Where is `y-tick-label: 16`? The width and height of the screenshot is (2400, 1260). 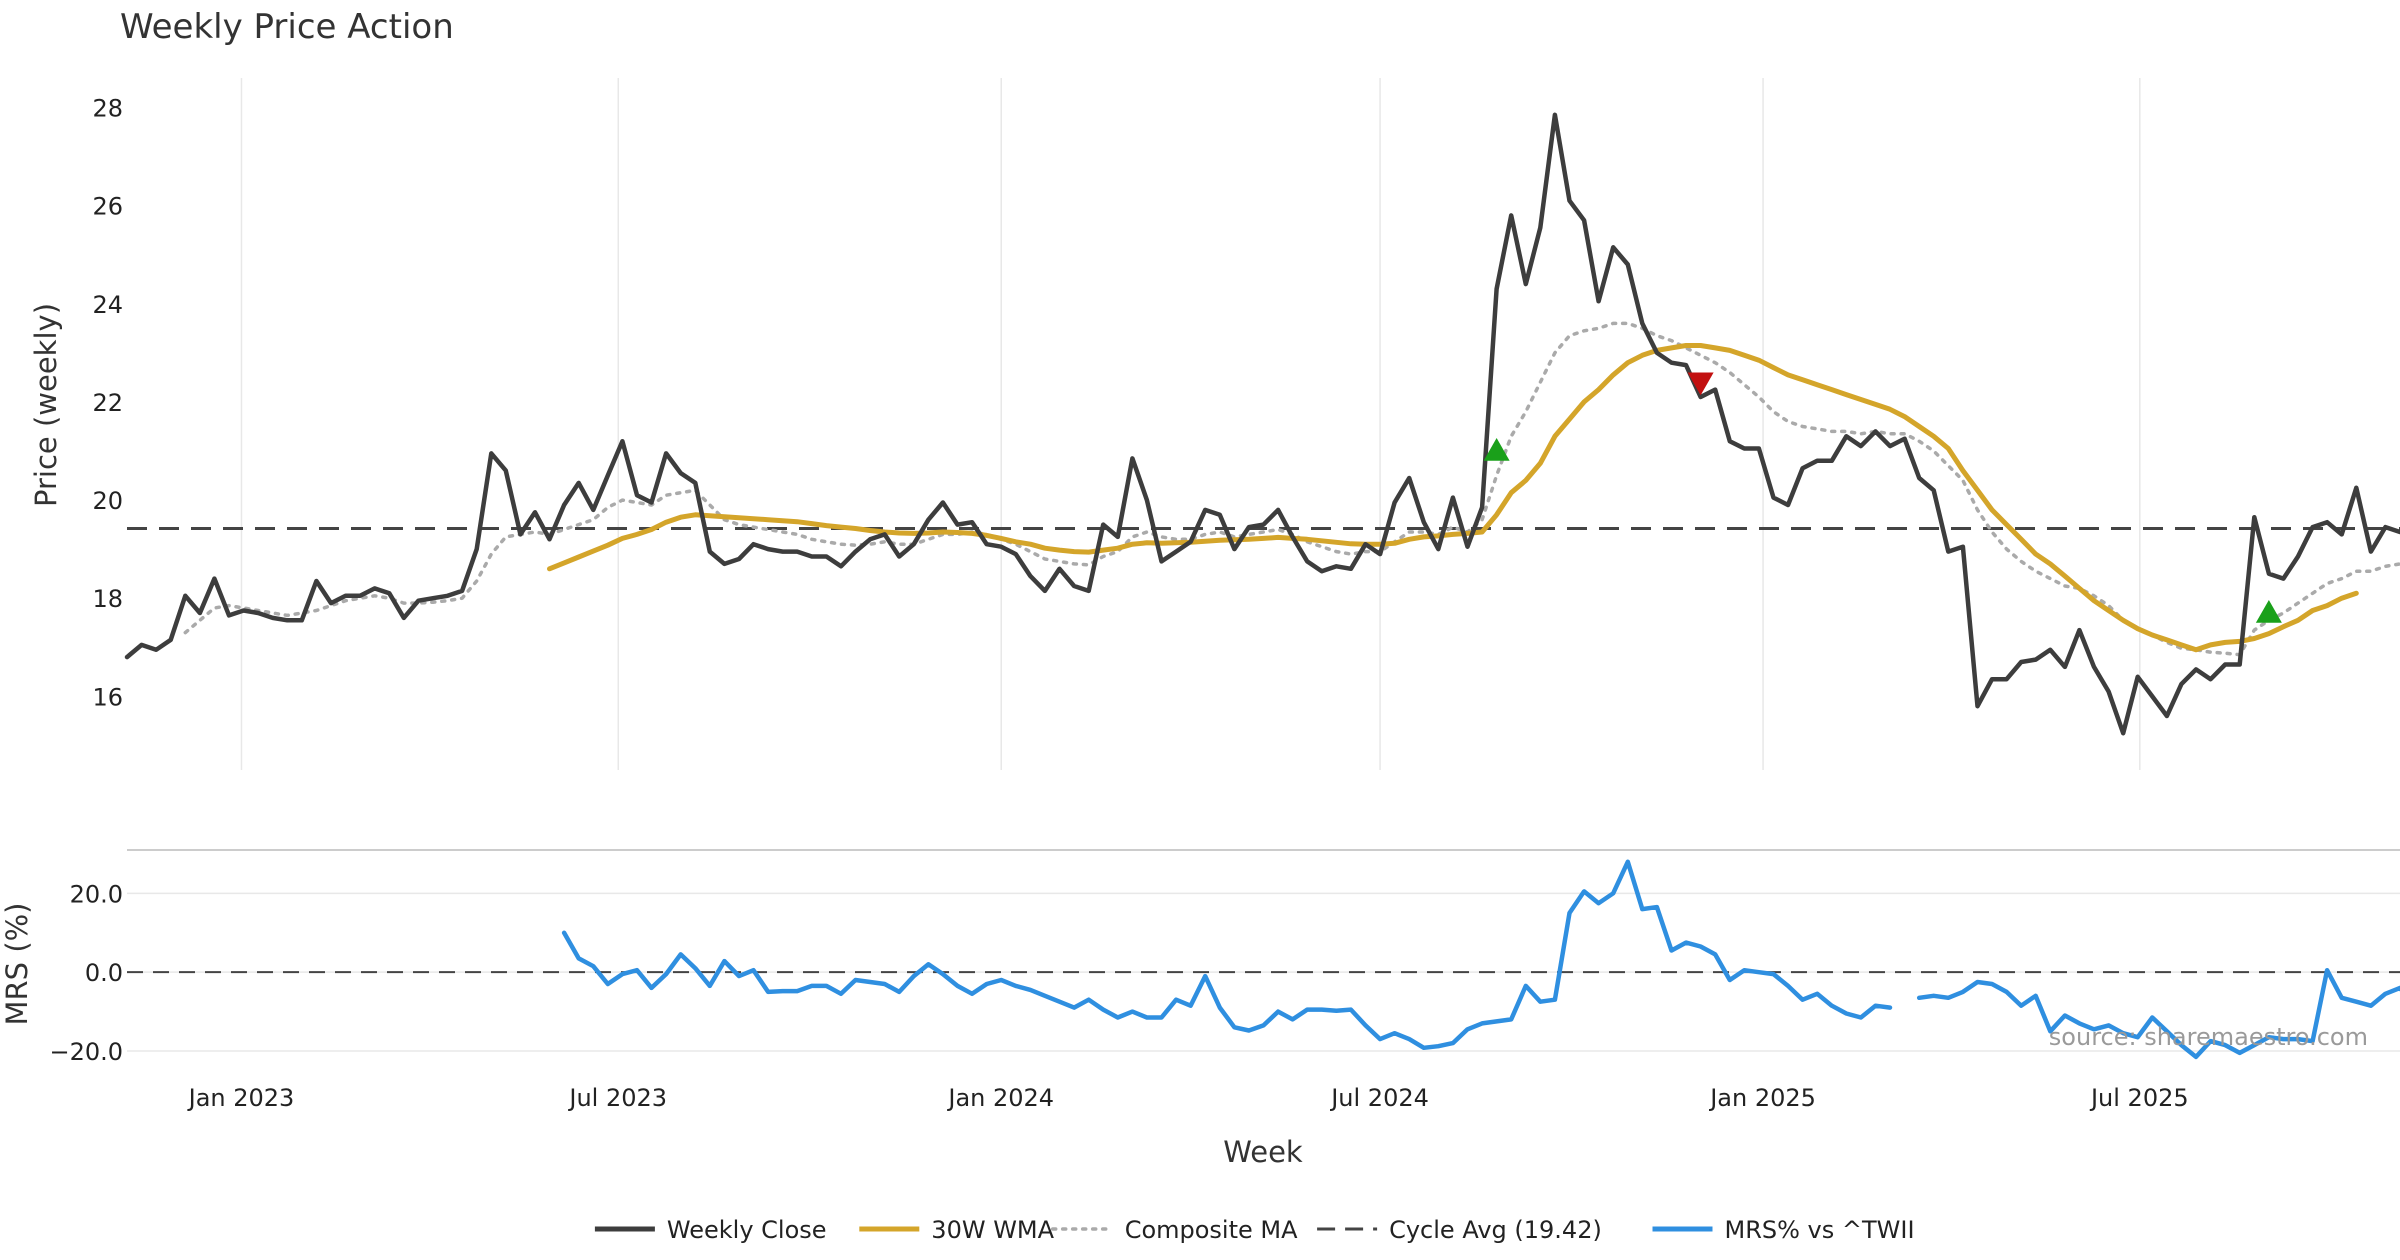
y-tick-label: 16 is located at coordinates (107, 697).